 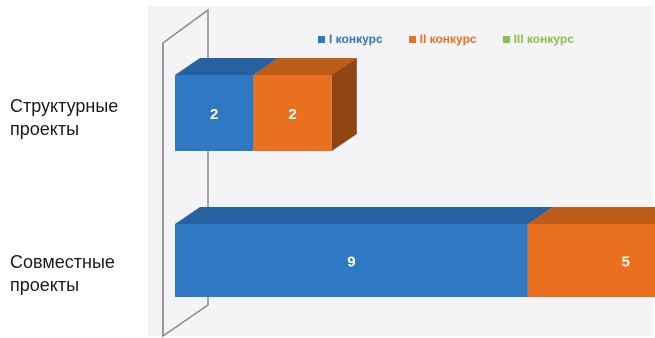 I want to click on legend: I конкурс II конкурс III конкурс, so click(x=446, y=39).